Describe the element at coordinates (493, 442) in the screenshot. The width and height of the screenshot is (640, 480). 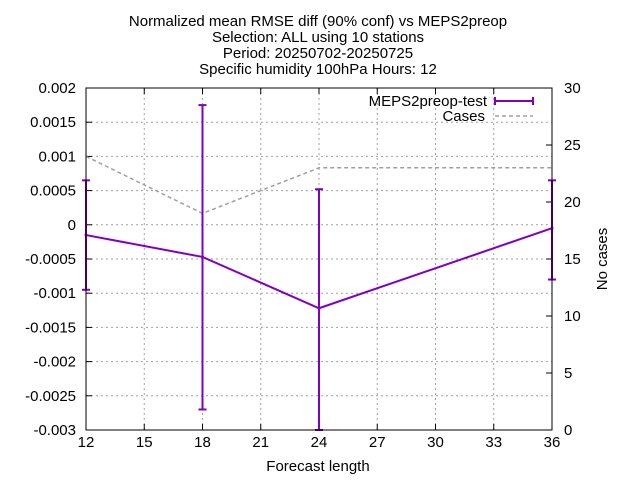
I see `x-tick-label: 33` at that location.